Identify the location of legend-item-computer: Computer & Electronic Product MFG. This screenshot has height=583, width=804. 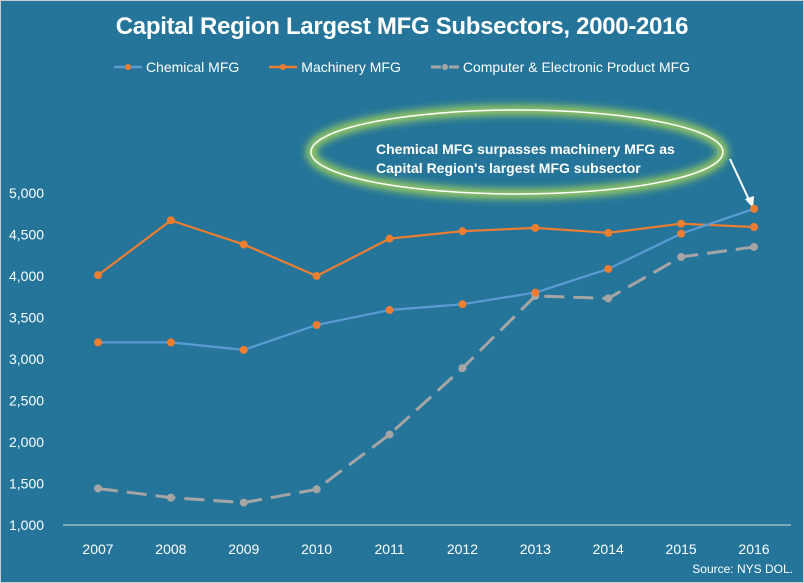
(560, 67).